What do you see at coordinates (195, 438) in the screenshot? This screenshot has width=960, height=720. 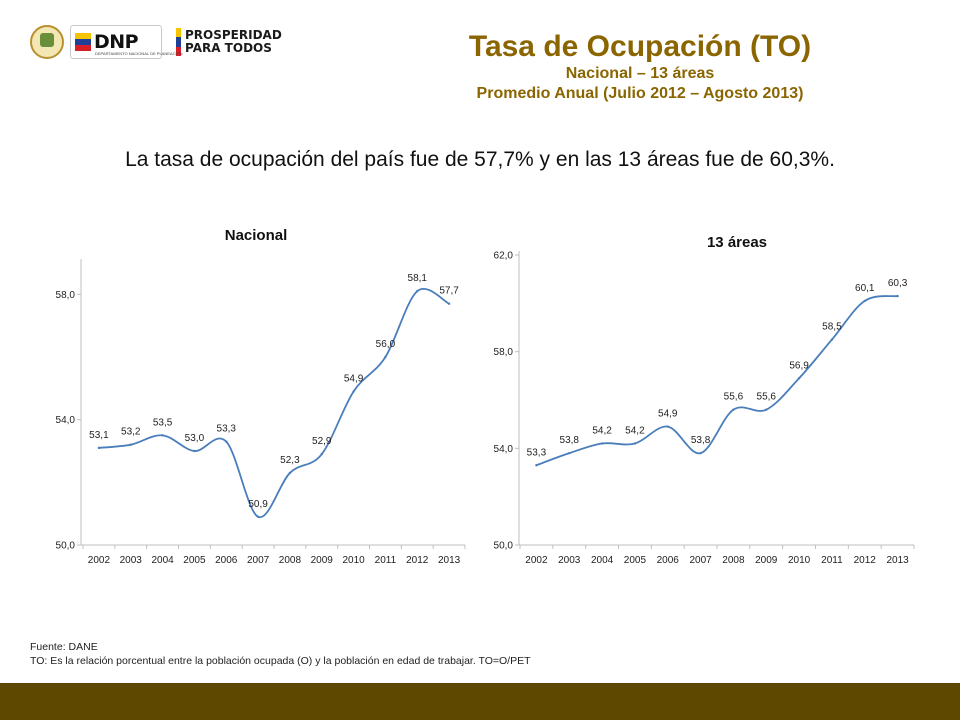 I see `data-label: 53,0` at bounding box center [195, 438].